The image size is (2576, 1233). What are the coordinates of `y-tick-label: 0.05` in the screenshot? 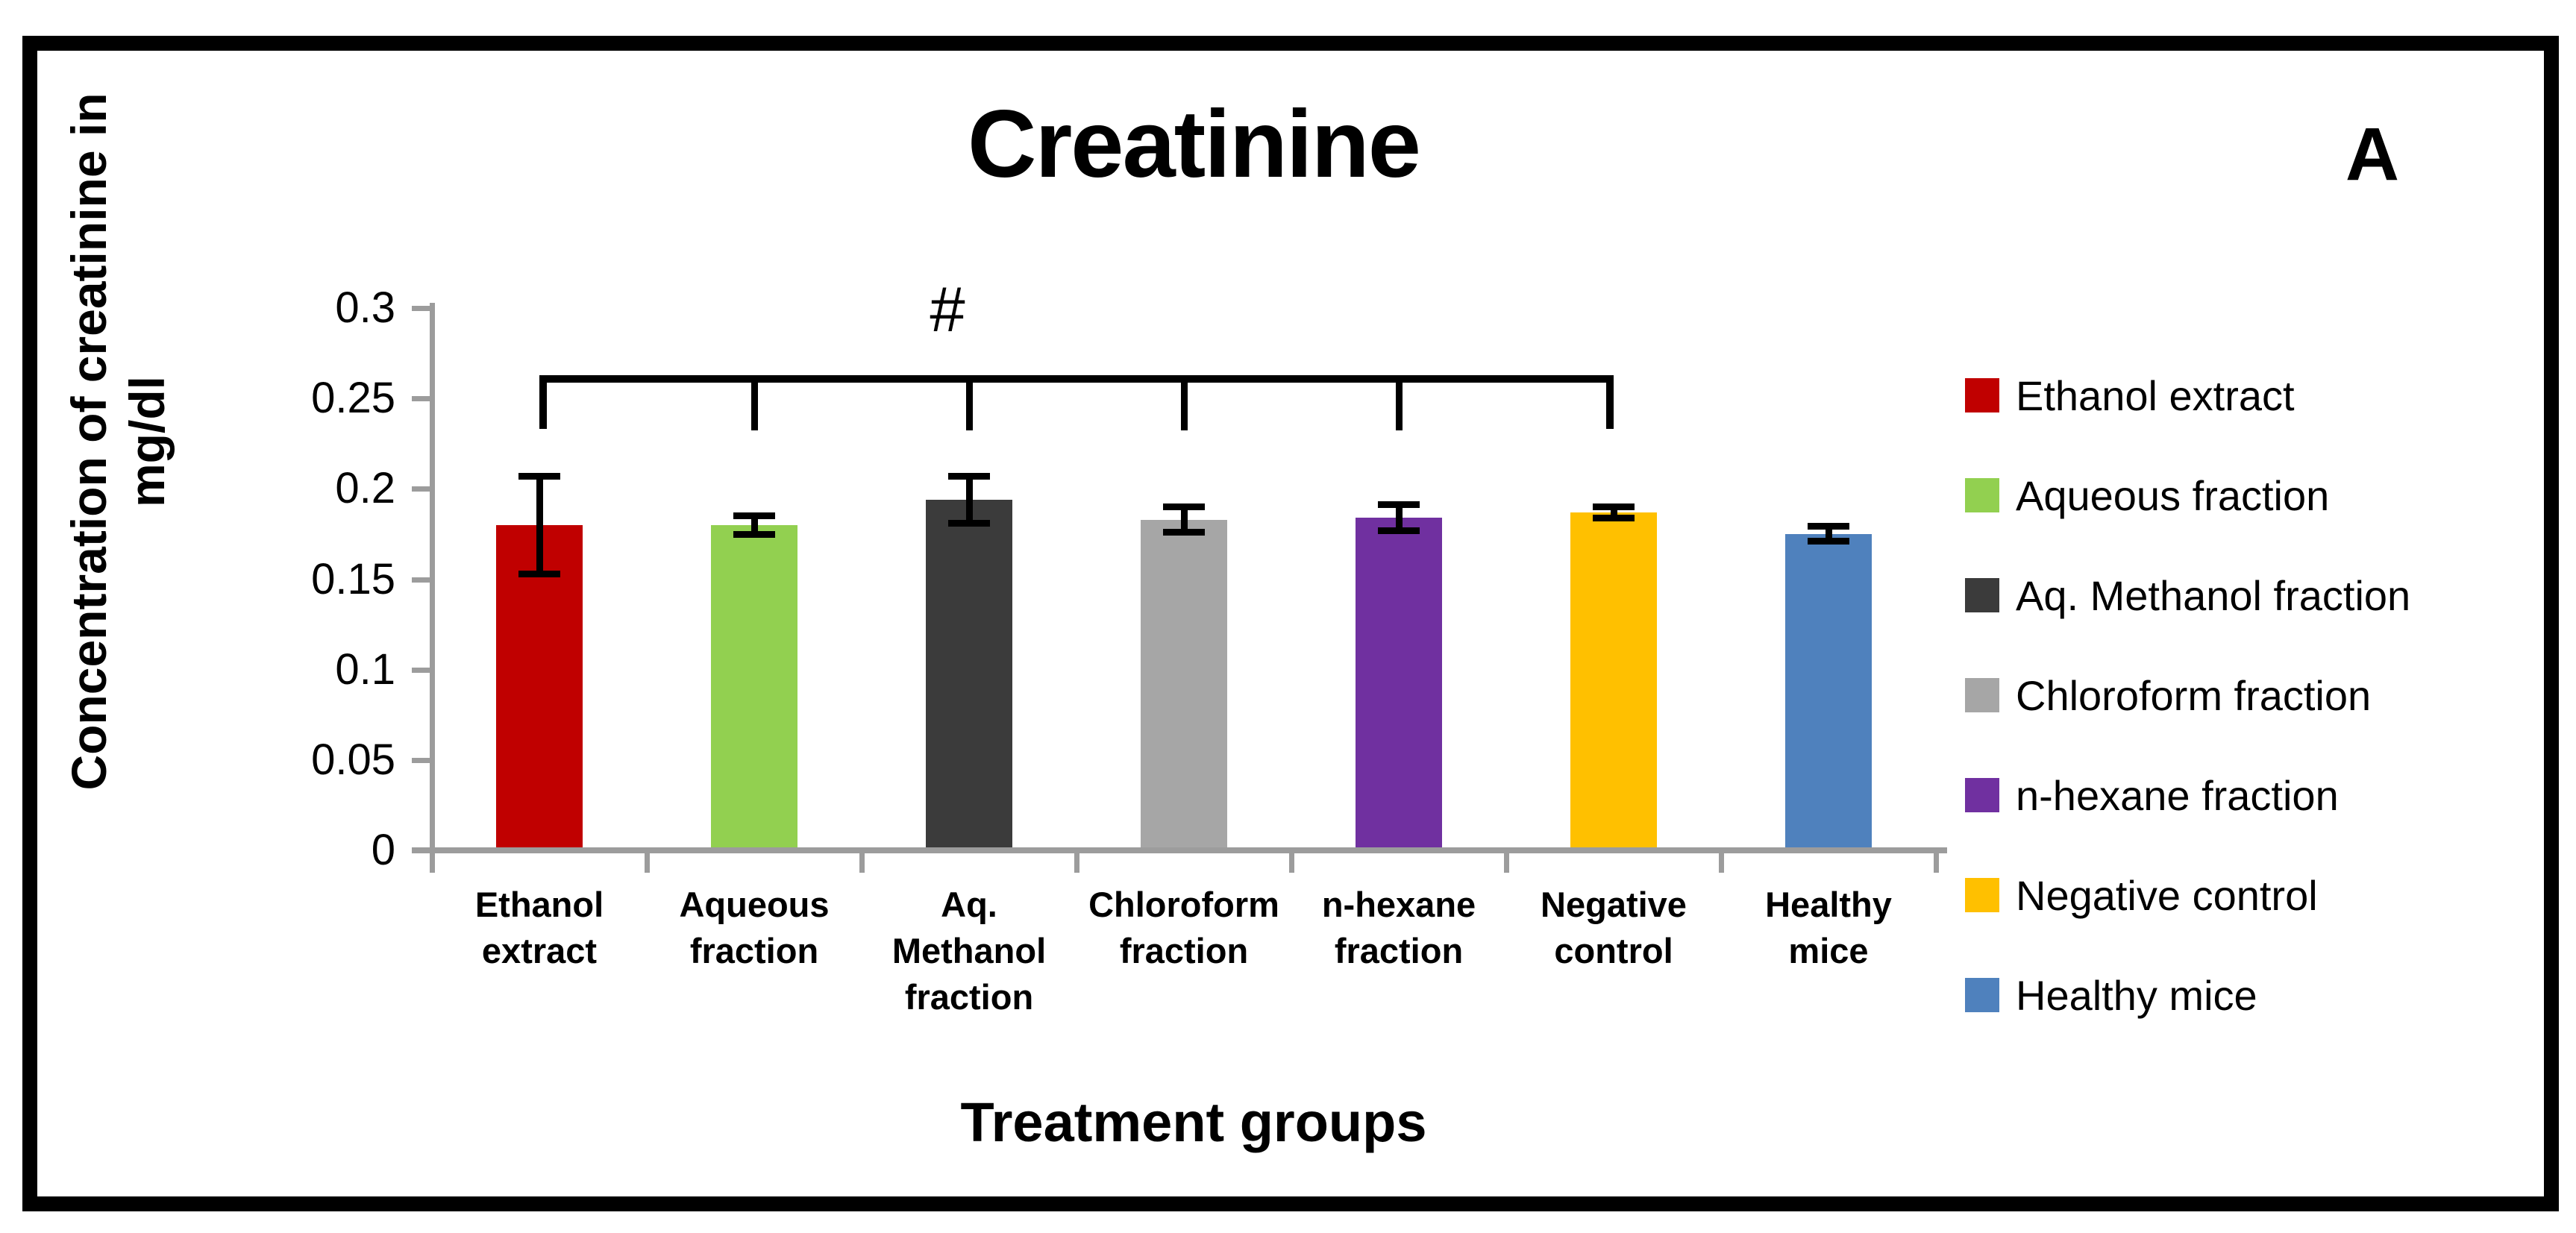 It's located at (353, 759).